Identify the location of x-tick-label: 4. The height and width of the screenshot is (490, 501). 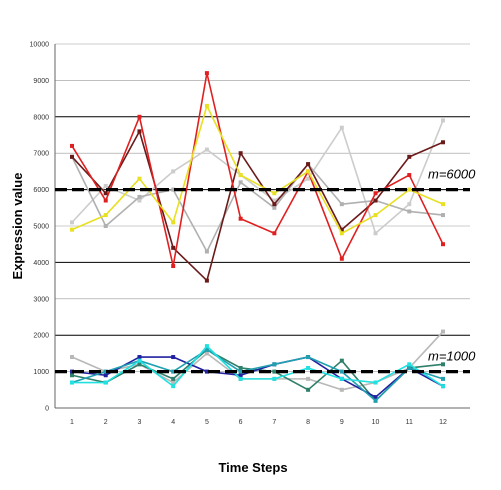
(173, 422).